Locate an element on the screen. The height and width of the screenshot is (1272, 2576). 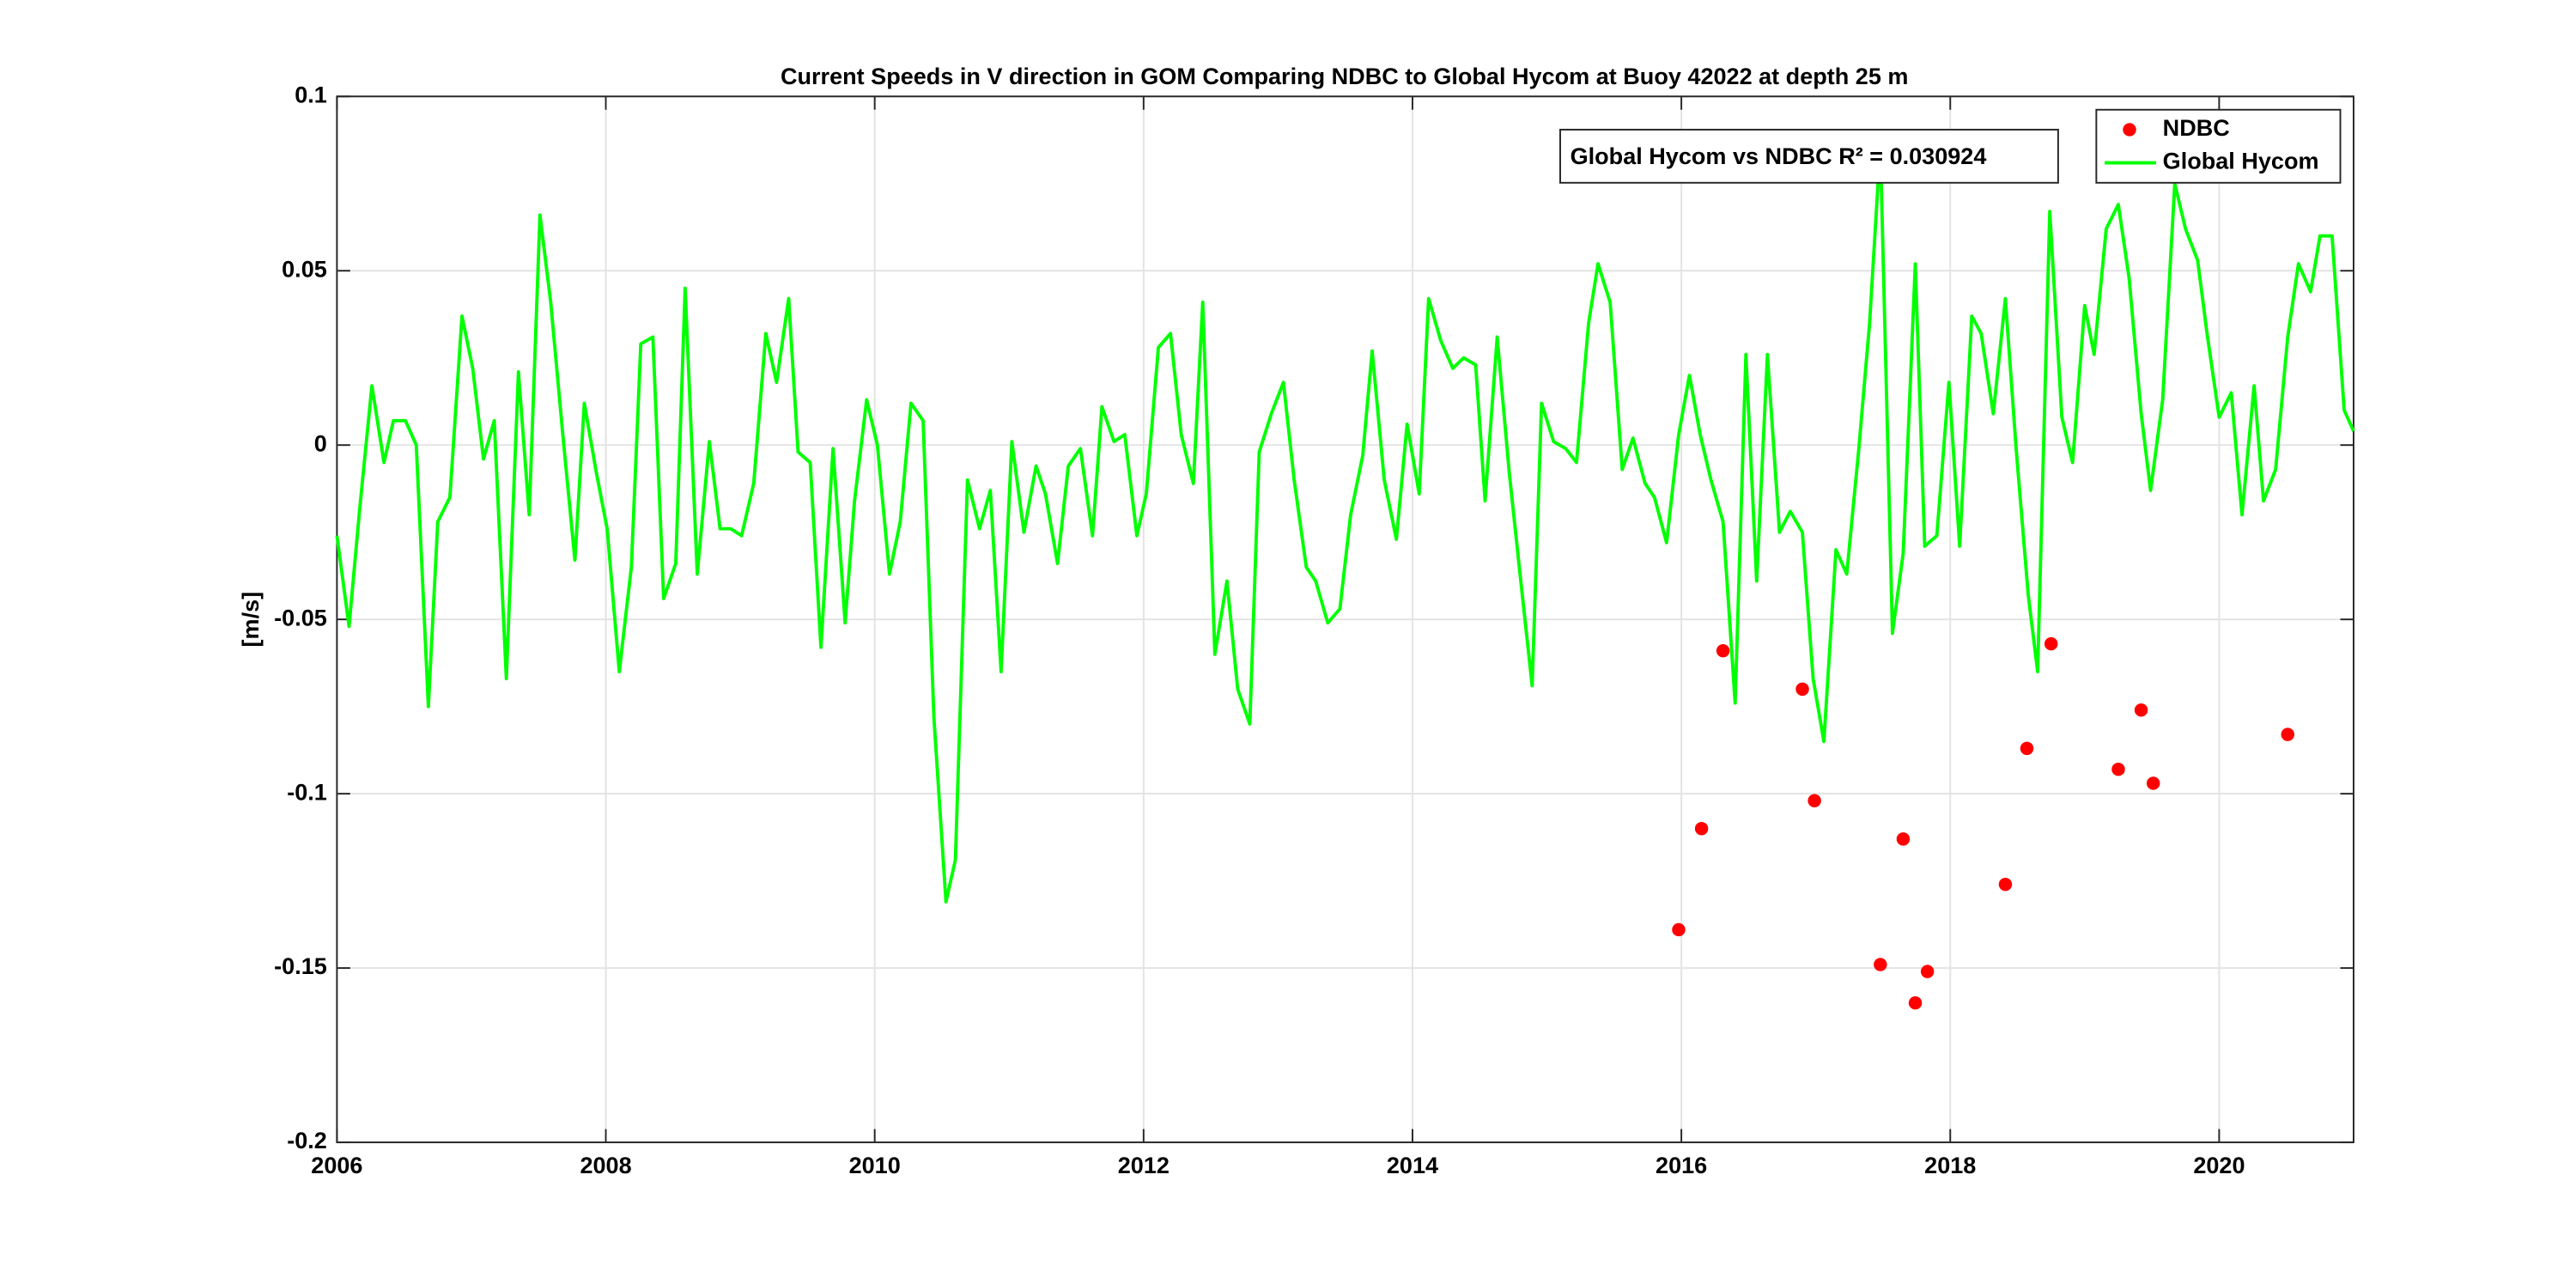
x-tick-label: 2014 is located at coordinates (1412, 1165).